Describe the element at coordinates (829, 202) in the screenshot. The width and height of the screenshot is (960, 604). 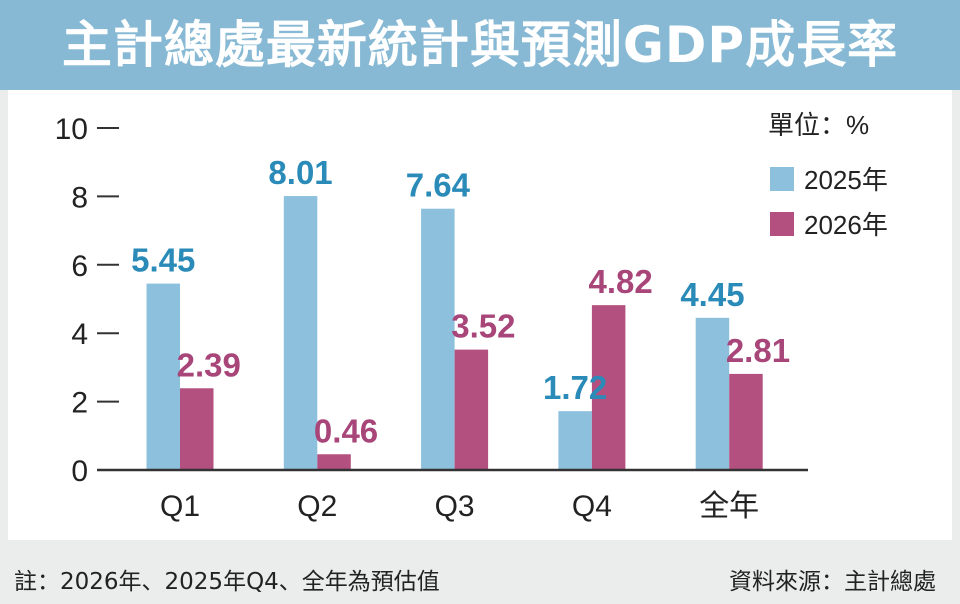
I see `legend: 2025年 2026年` at that location.